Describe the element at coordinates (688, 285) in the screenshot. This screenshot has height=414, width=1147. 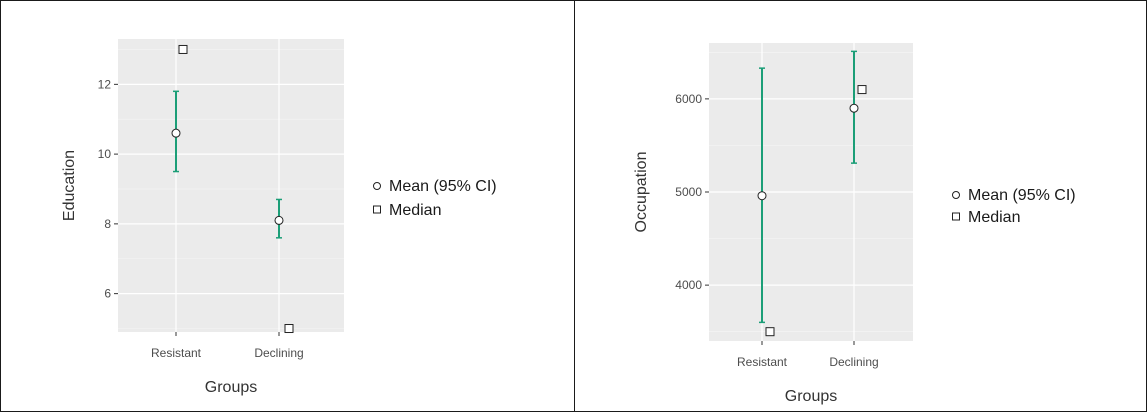
I see `y-tick-label: 4000` at that location.